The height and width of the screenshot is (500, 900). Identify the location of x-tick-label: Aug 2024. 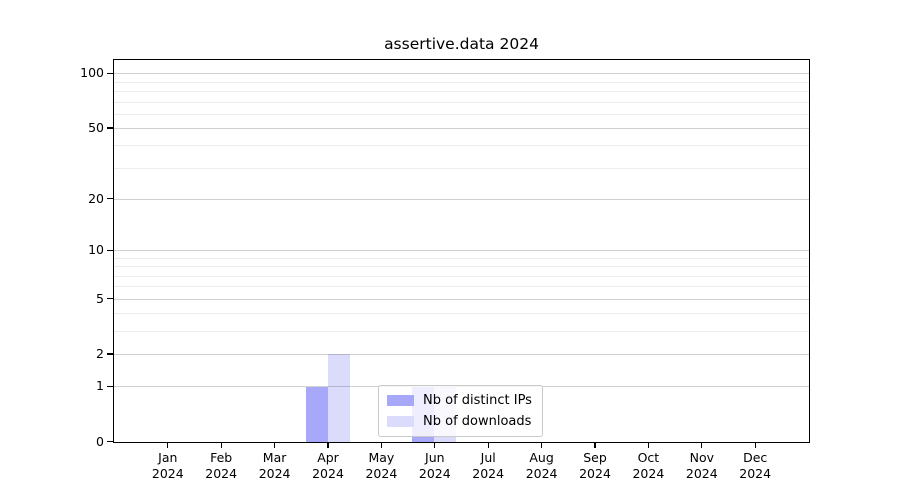
(541, 465).